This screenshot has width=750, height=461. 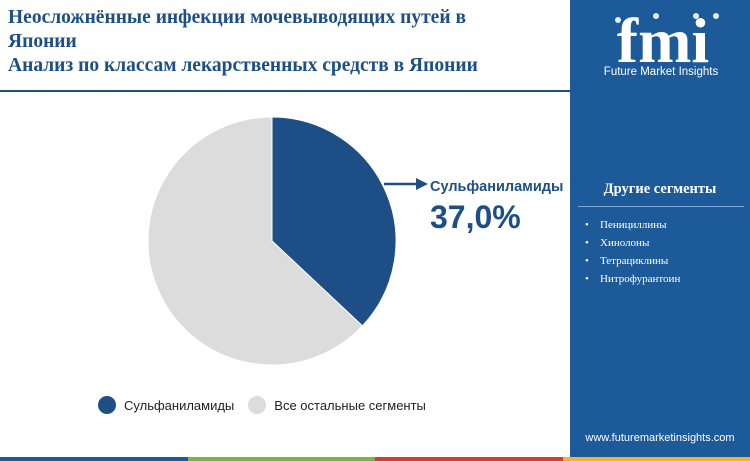 What do you see at coordinates (656, 459) in the screenshot?
I see `bar-segment-yellow` at bounding box center [656, 459].